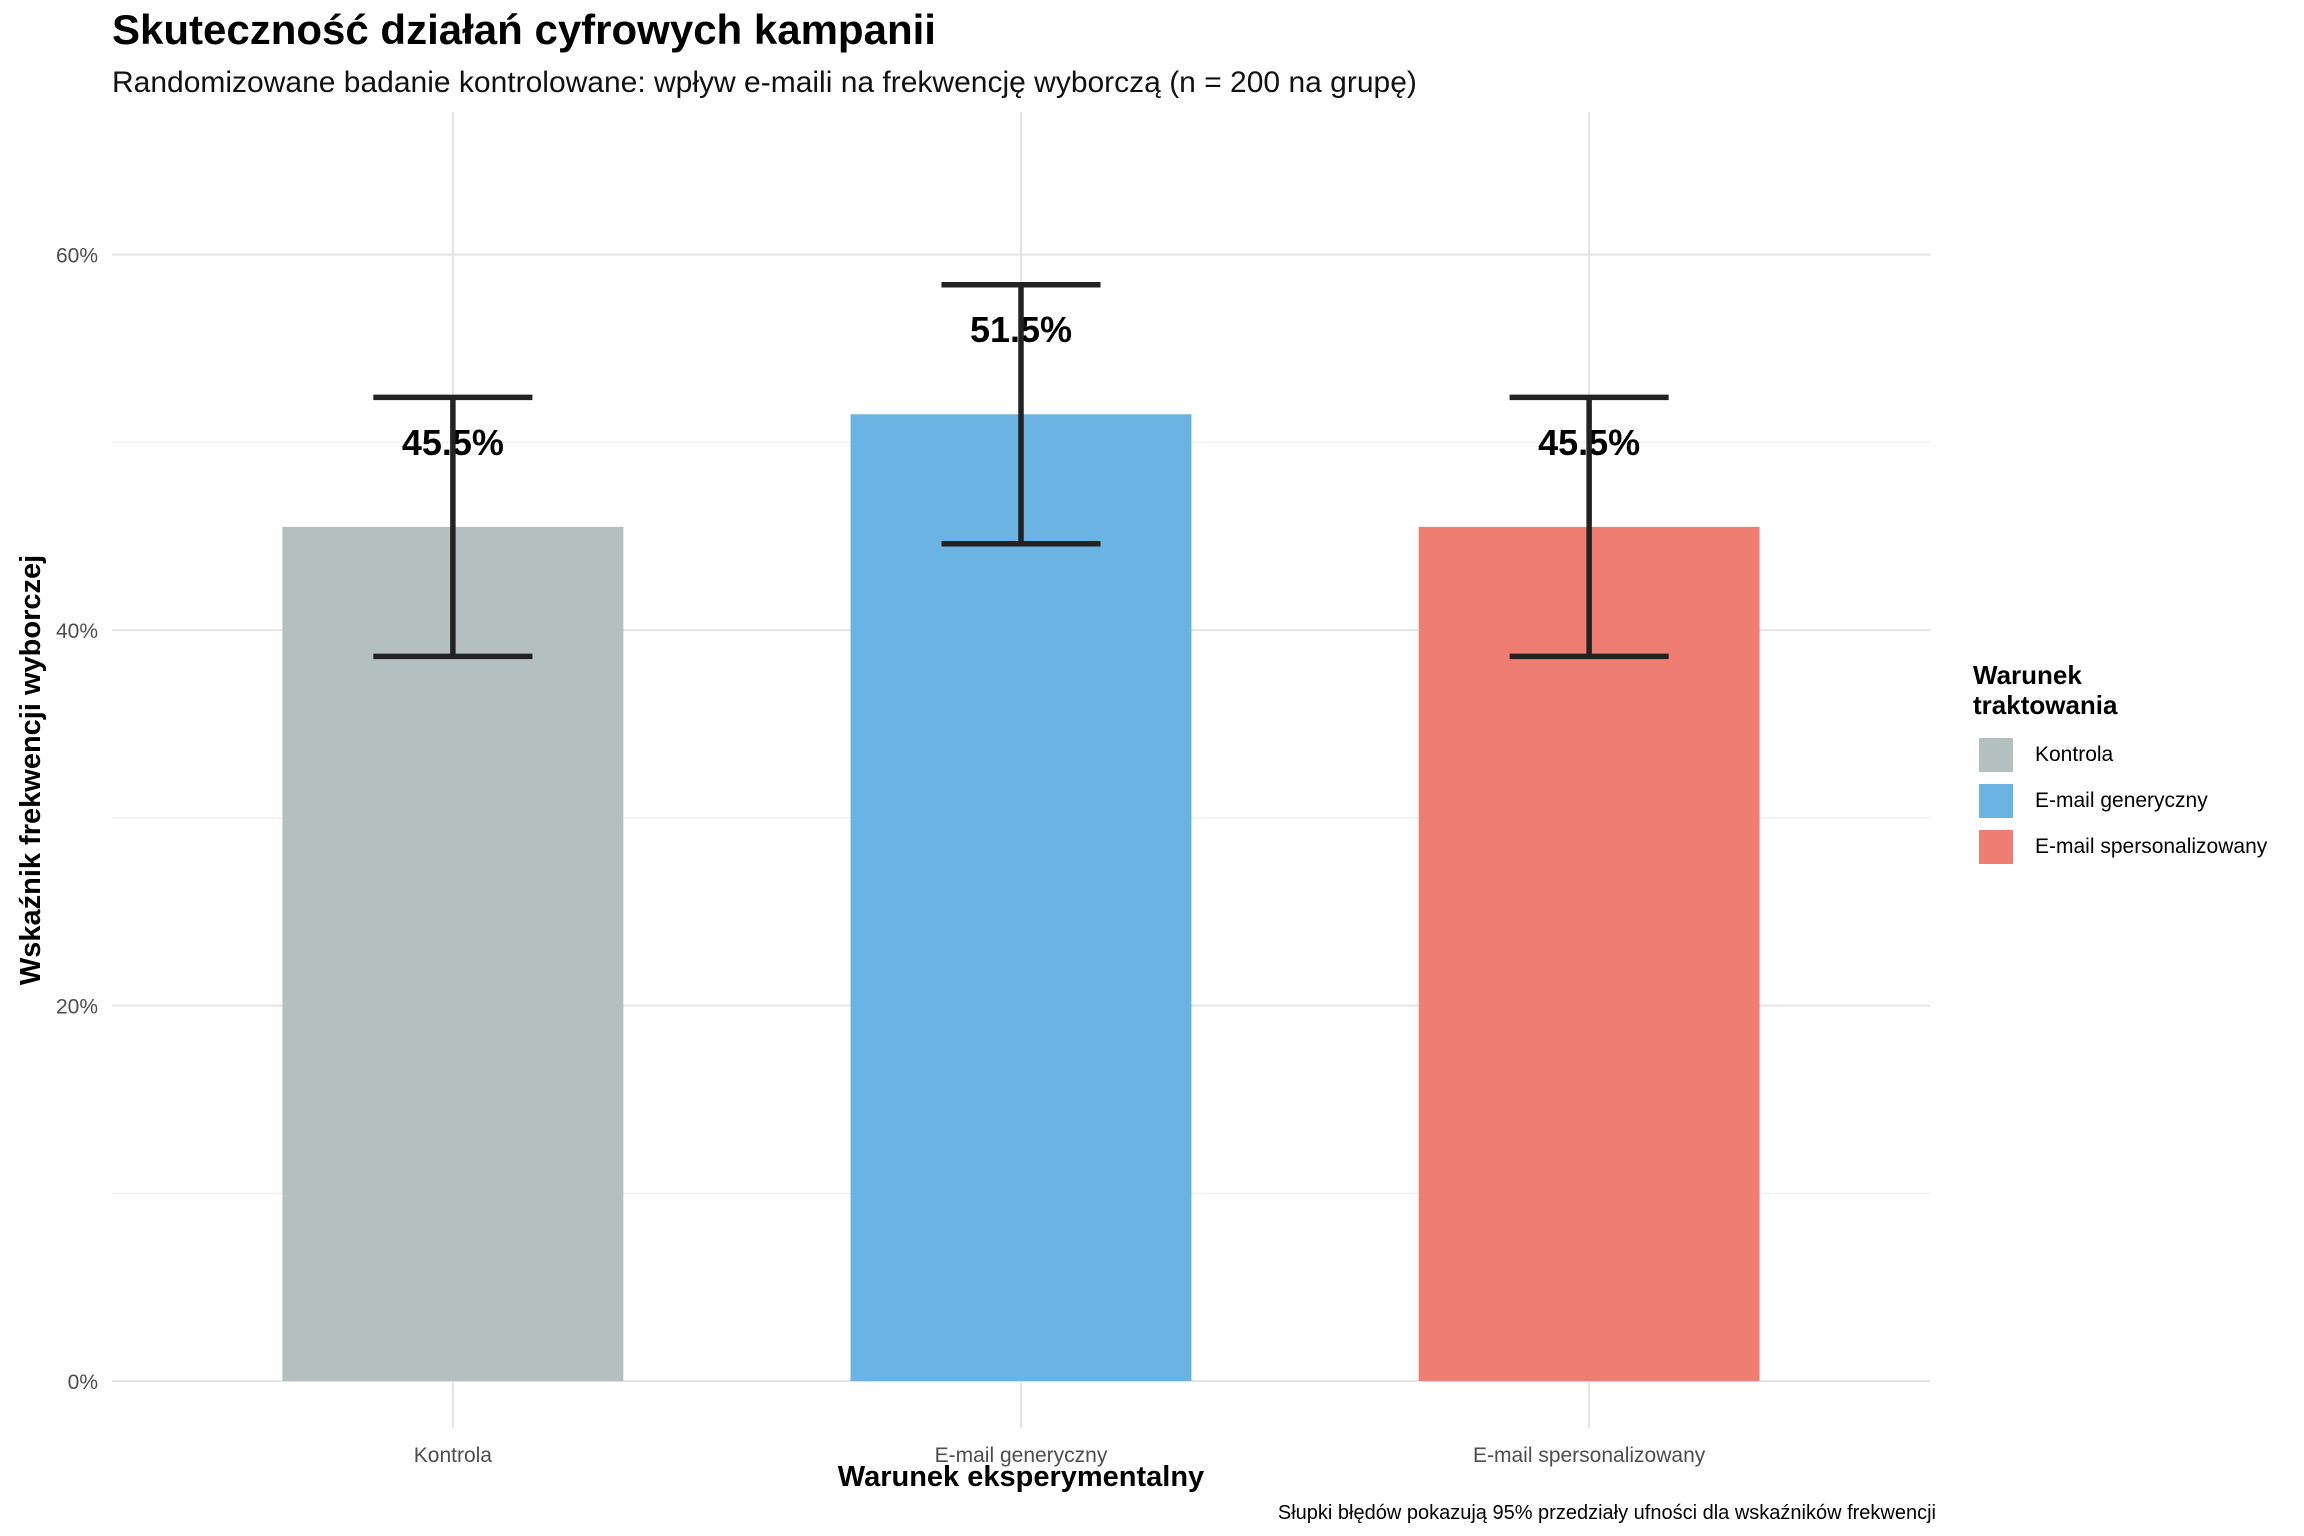 This screenshot has height=1536, width=2304. What do you see at coordinates (1021, 1455) in the screenshot?
I see `x-tick-label: E-mail generyczny` at bounding box center [1021, 1455].